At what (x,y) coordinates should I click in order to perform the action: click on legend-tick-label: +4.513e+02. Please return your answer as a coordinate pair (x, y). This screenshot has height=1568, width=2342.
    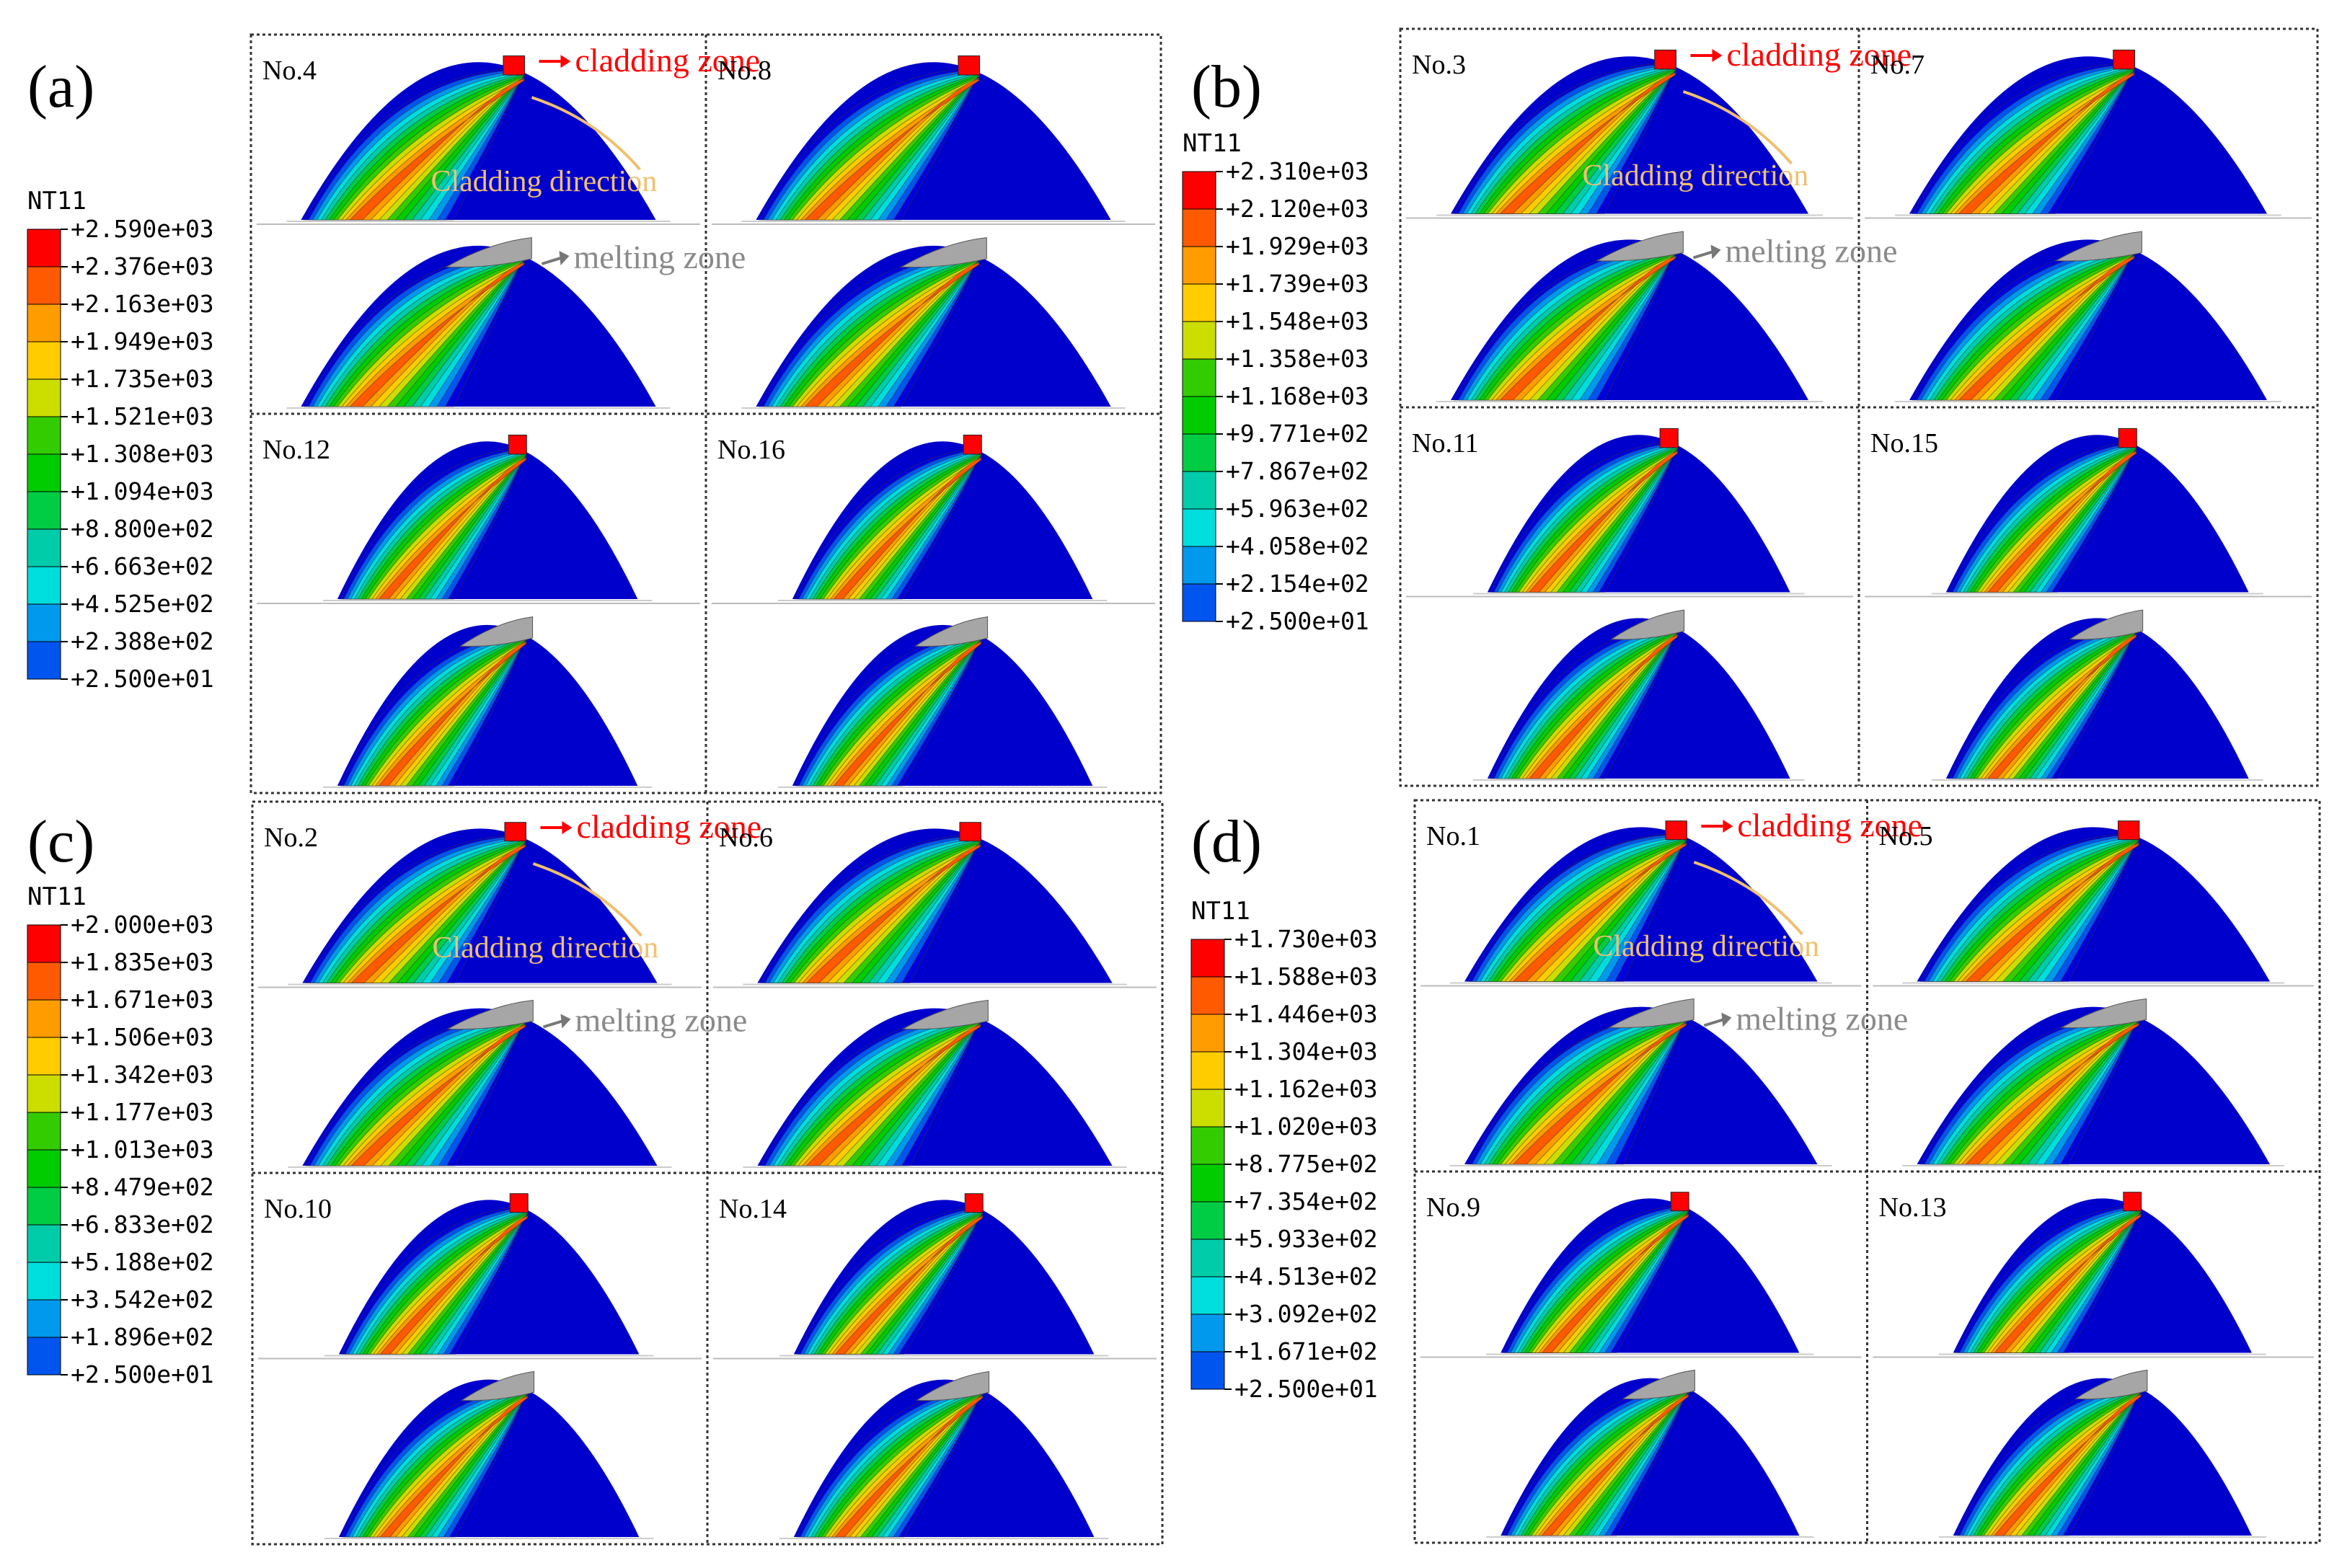
    Looking at the image, I should click on (1306, 1276).